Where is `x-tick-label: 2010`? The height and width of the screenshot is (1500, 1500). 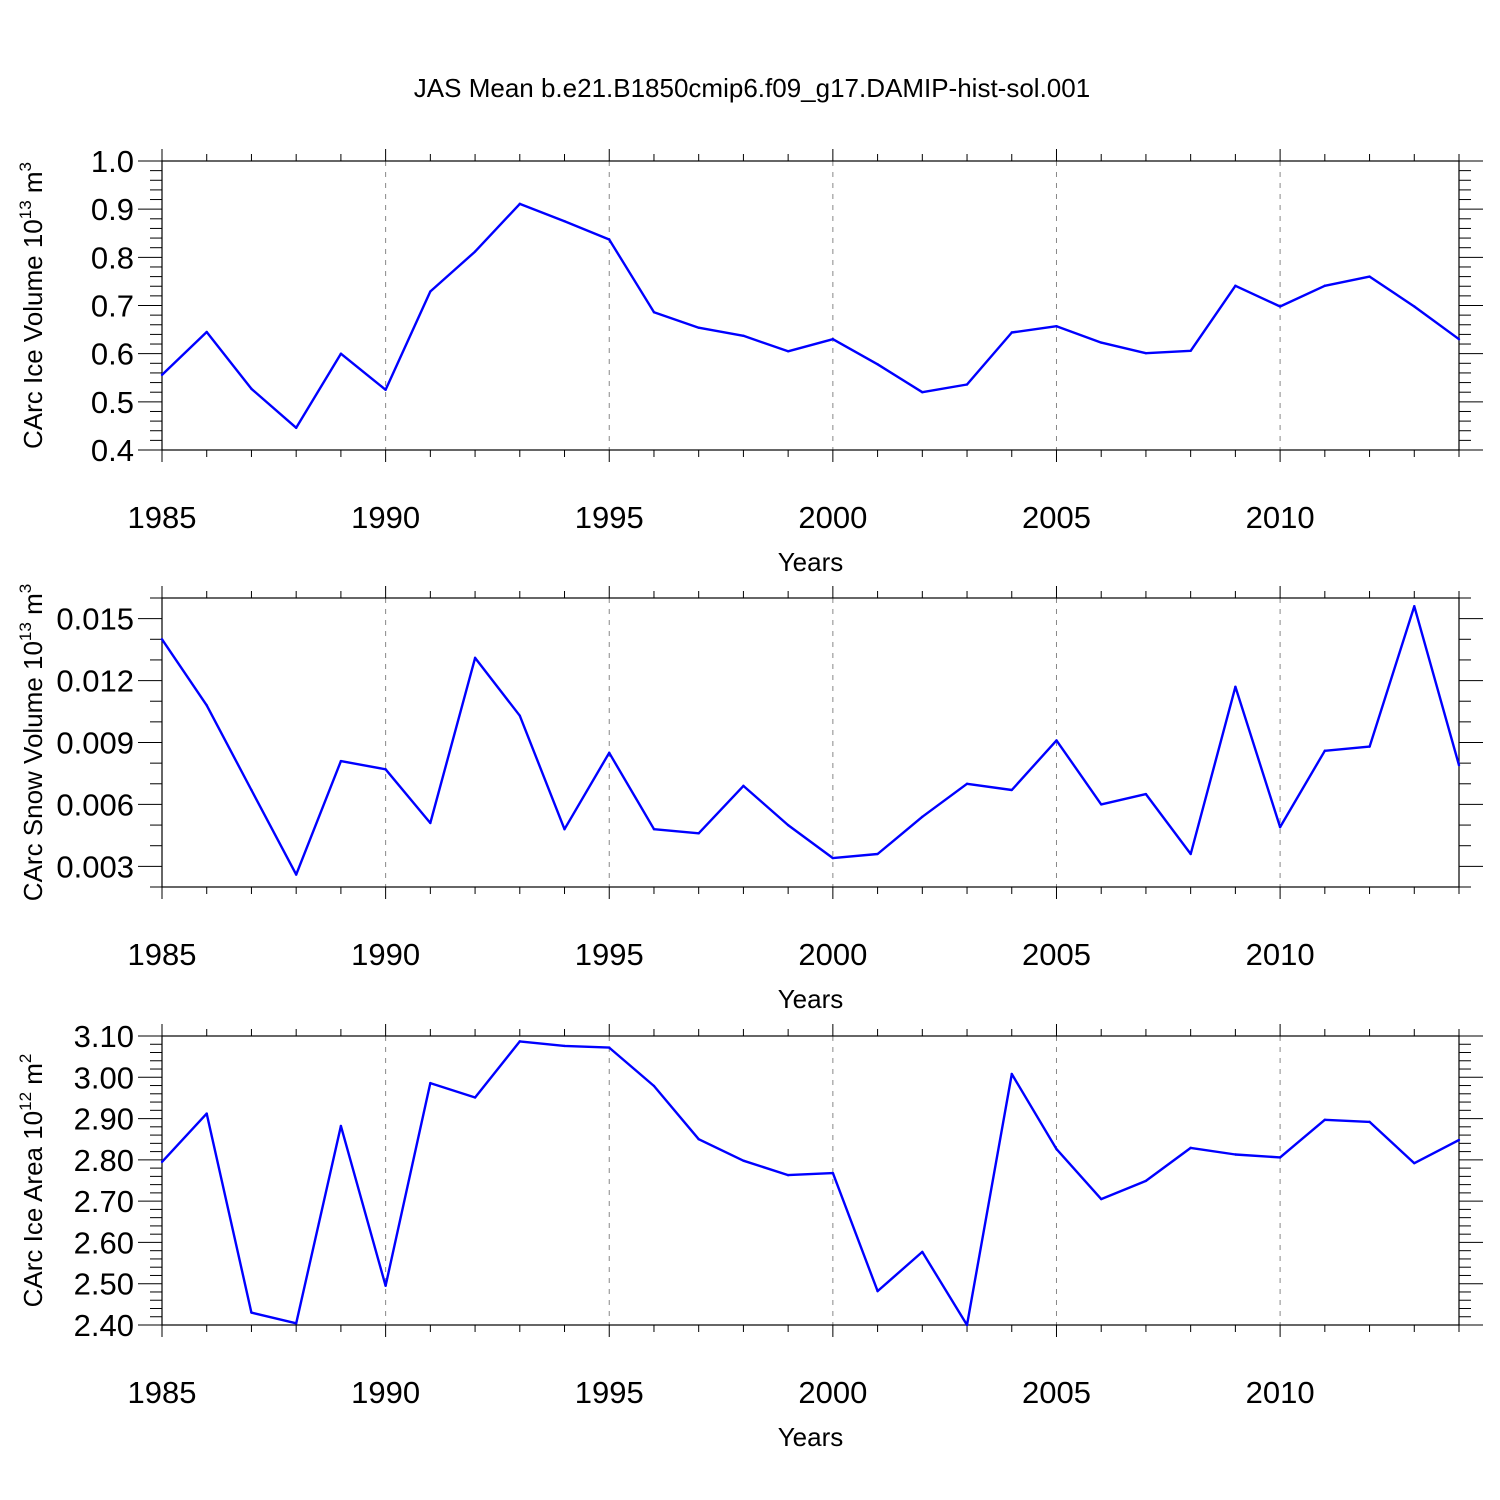 x-tick-label: 2010 is located at coordinates (1280, 1392).